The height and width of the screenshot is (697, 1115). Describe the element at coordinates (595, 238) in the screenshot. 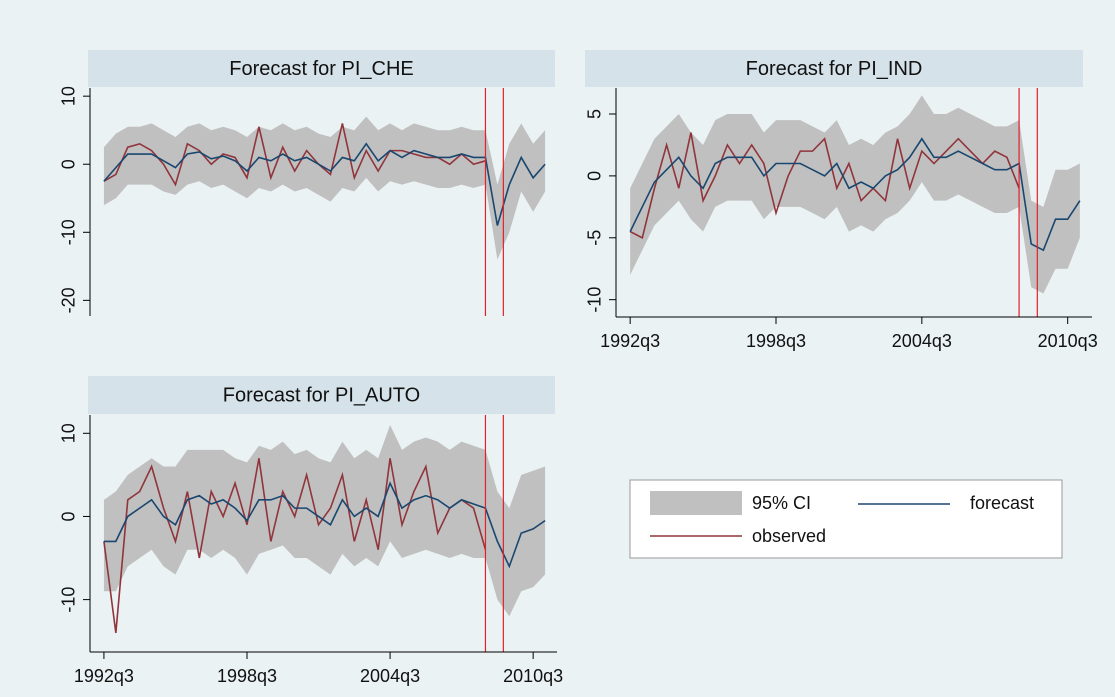

I see `y-tick-label: -5` at that location.